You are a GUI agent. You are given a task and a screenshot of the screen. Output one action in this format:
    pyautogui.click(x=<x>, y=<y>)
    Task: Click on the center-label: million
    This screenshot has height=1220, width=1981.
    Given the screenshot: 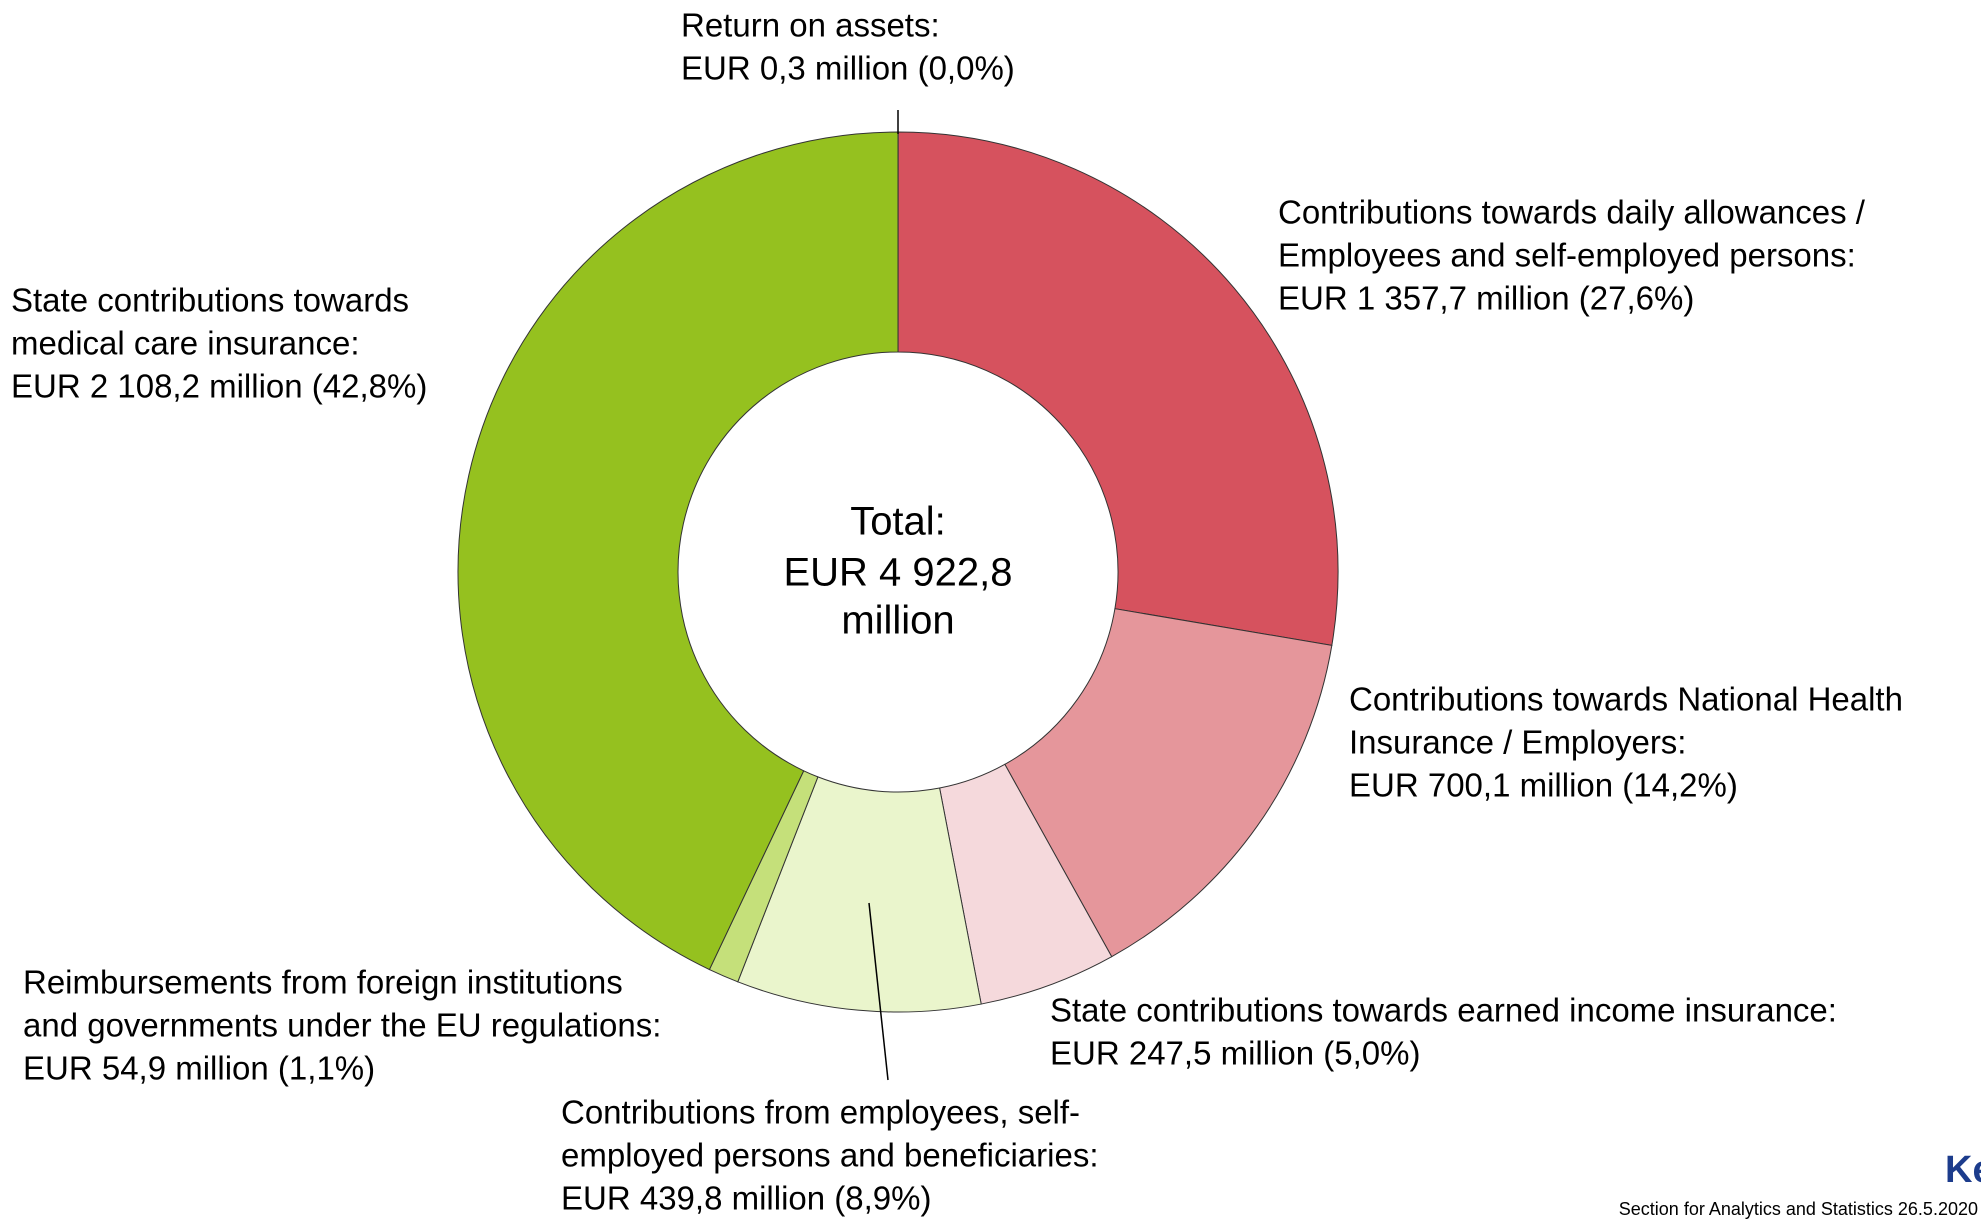 What is the action you would take?
    pyautogui.click(x=897, y=621)
    